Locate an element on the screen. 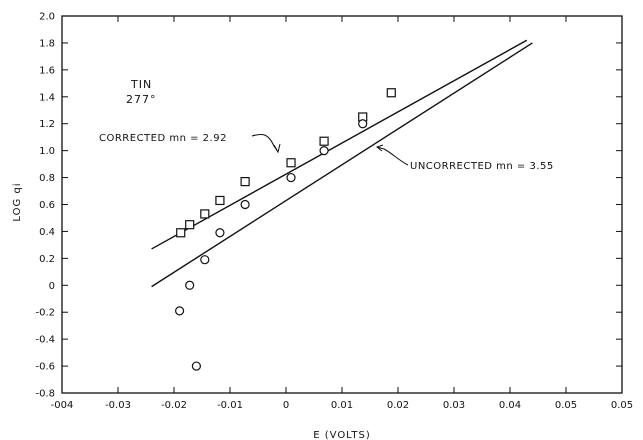  y-axis-label: LOG qi is located at coordinates (17, 201).